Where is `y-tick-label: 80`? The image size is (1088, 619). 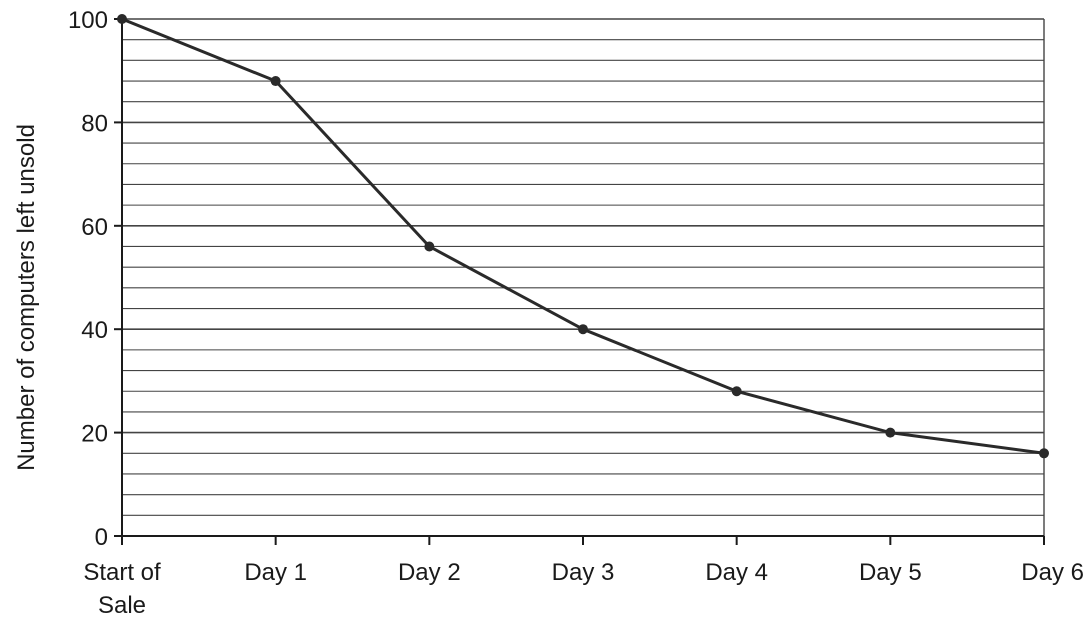 y-tick-label: 80 is located at coordinates (94, 123).